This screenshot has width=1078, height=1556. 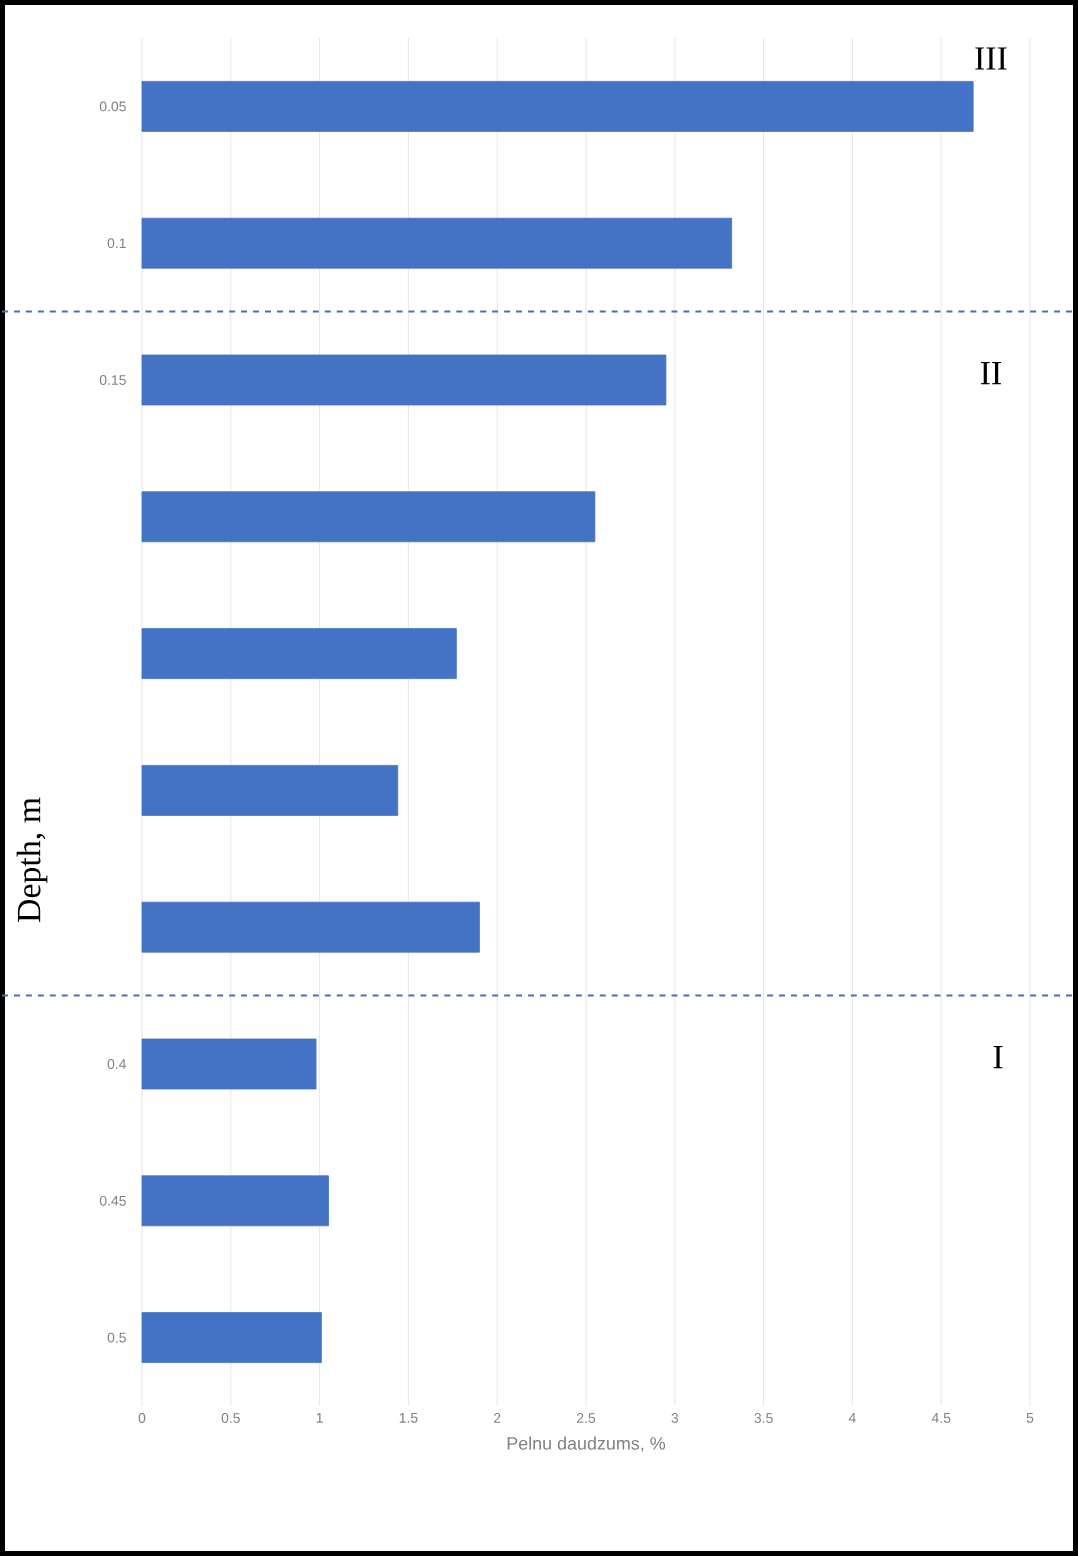 I want to click on x-axis-title: Pelnu daudzums, %, so click(x=586, y=1444).